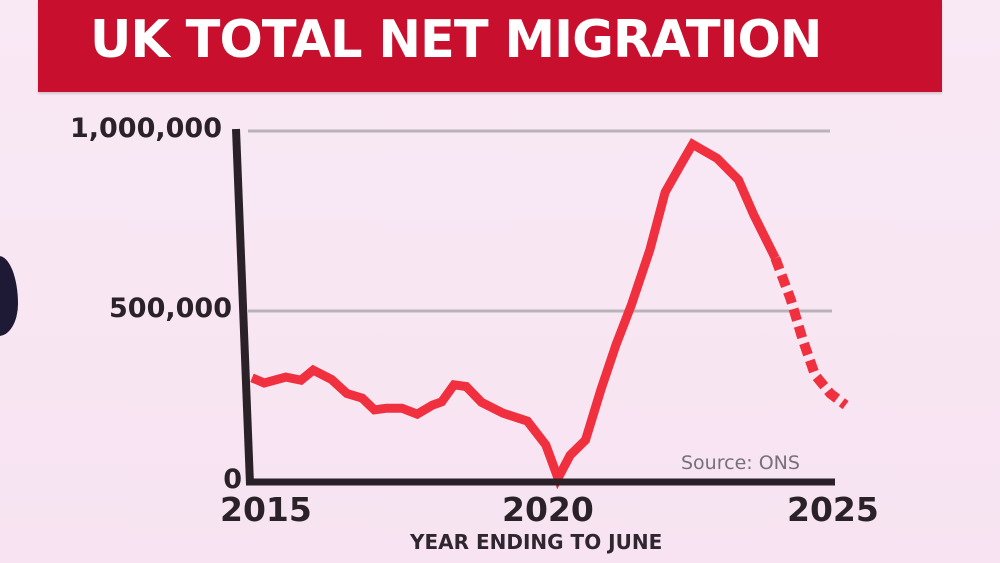 The width and height of the screenshot is (1000, 563). What do you see at coordinates (145, 128) in the screenshot?
I see `y-tick-1000000: 1,000,000` at bounding box center [145, 128].